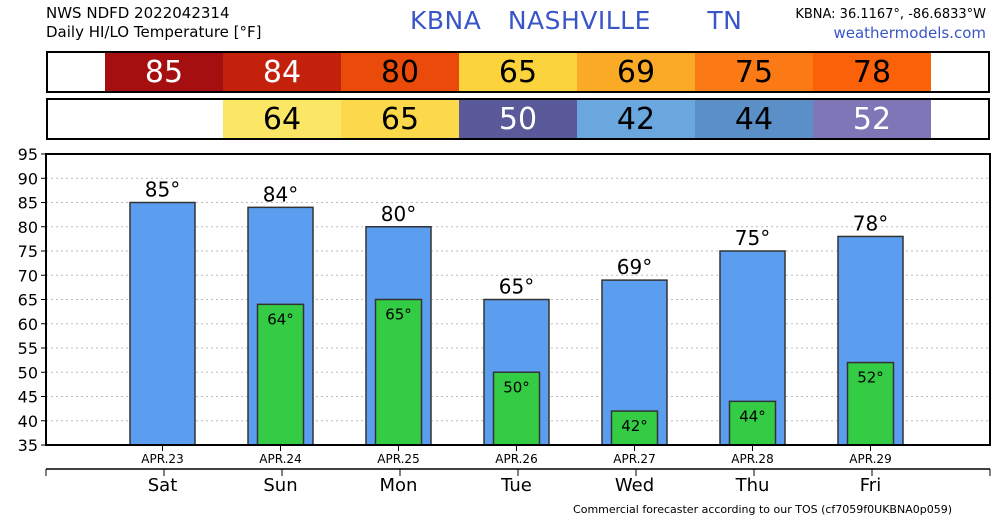  Describe the element at coordinates (890, 14) in the screenshot. I see `station-coords: KBNA: 36.1167°, -86.6833°W` at that location.